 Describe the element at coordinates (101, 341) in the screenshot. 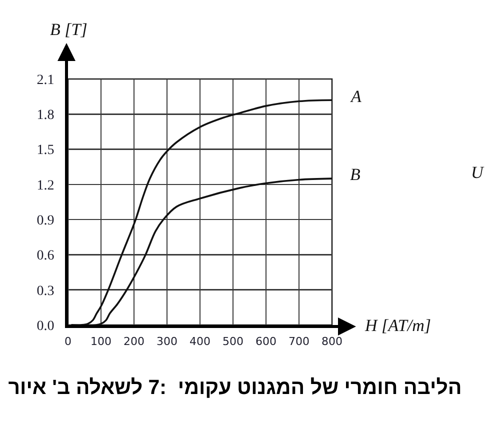

I see `x-tick-label: 100` at that location.